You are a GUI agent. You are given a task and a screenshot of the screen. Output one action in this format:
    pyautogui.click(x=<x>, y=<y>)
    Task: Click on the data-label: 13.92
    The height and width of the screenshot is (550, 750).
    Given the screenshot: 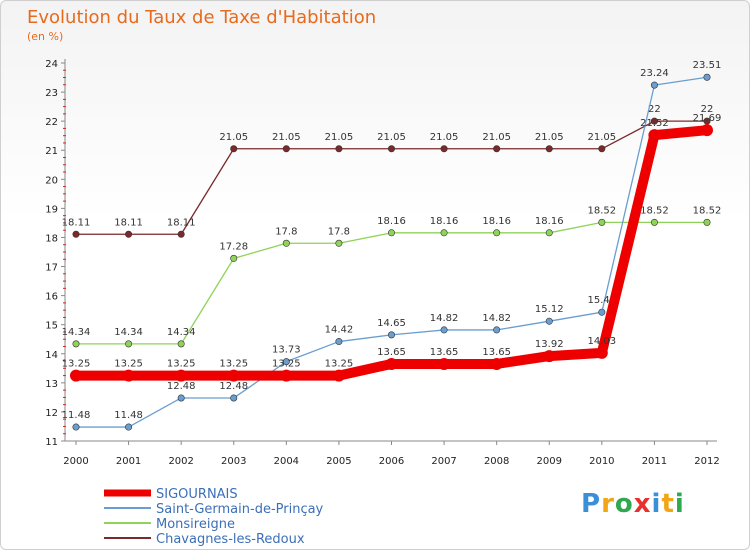 What is the action you would take?
    pyautogui.click(x=549, y=344)
    